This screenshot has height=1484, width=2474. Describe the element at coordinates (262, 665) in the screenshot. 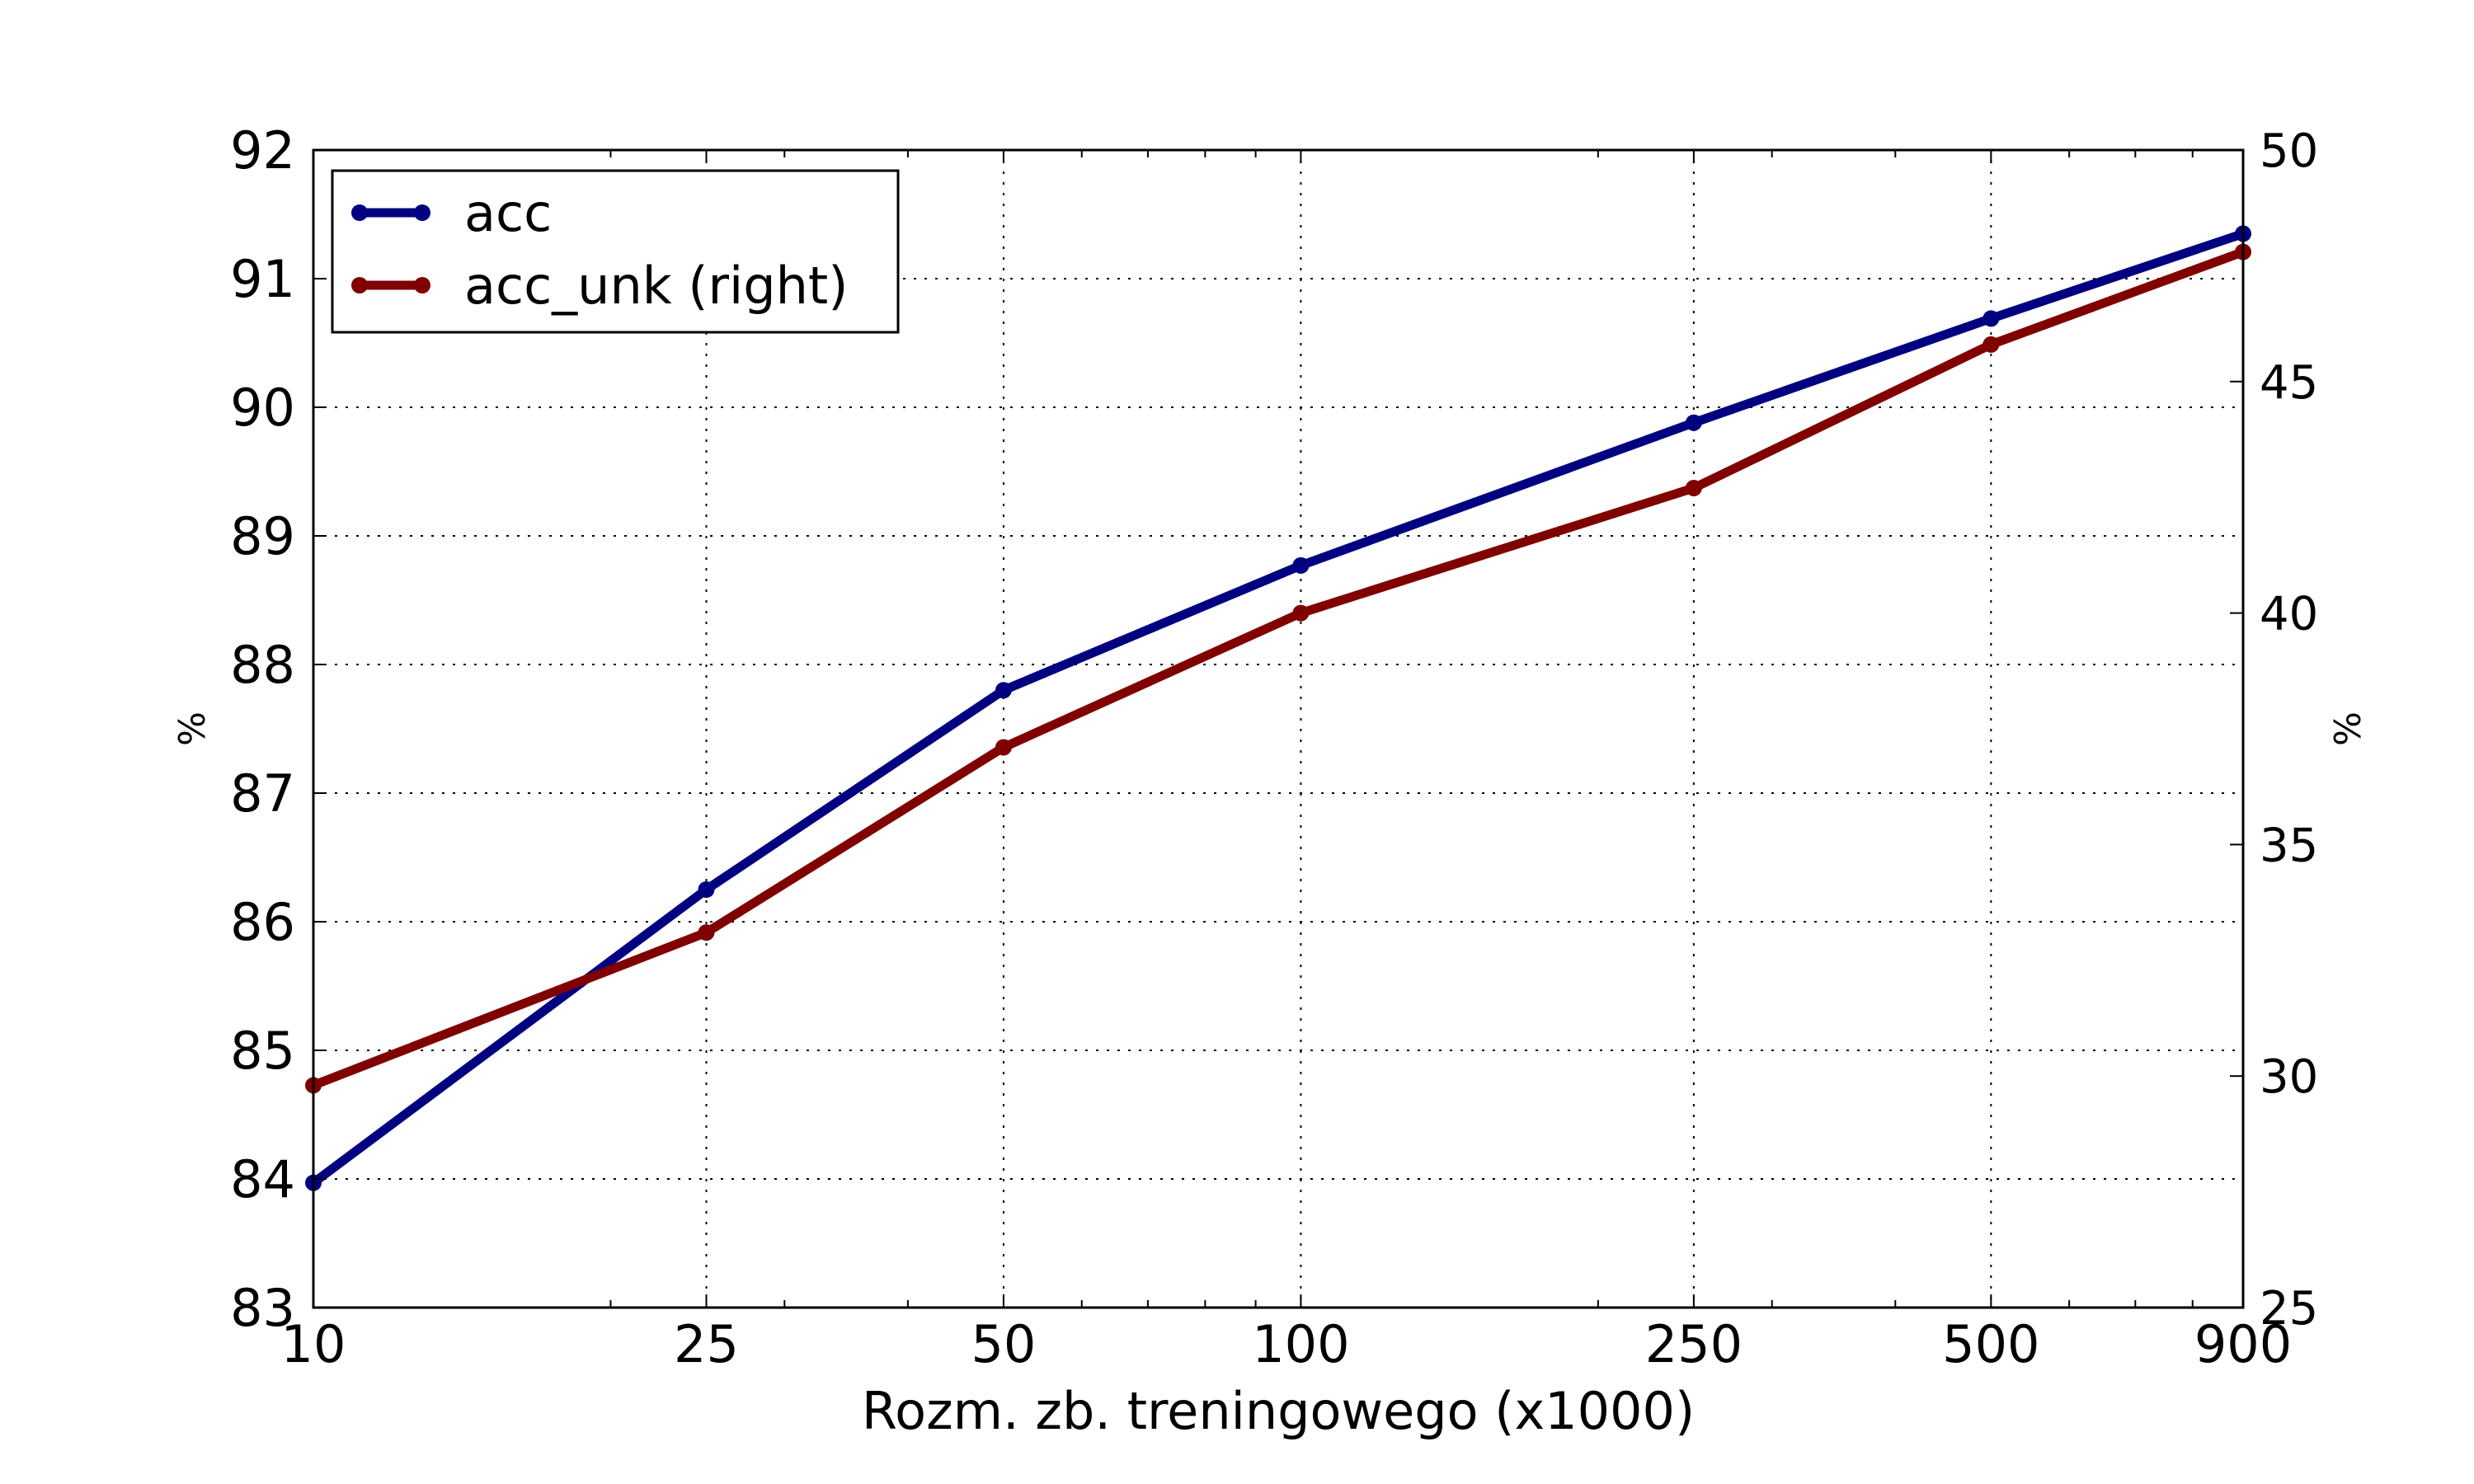

I see `y-left-tick-label: 88` at that location.